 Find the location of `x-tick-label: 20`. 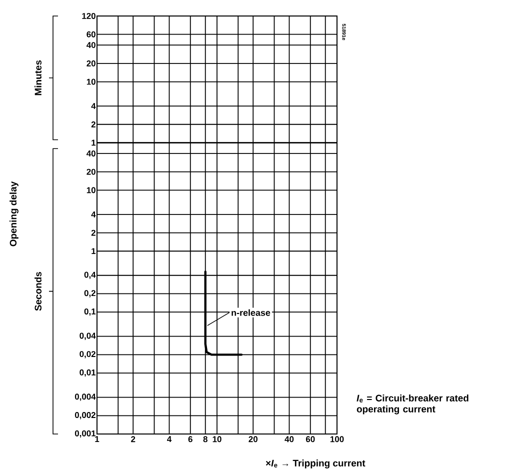

x-tick-label: 20 is located at coordinates (253, 439).